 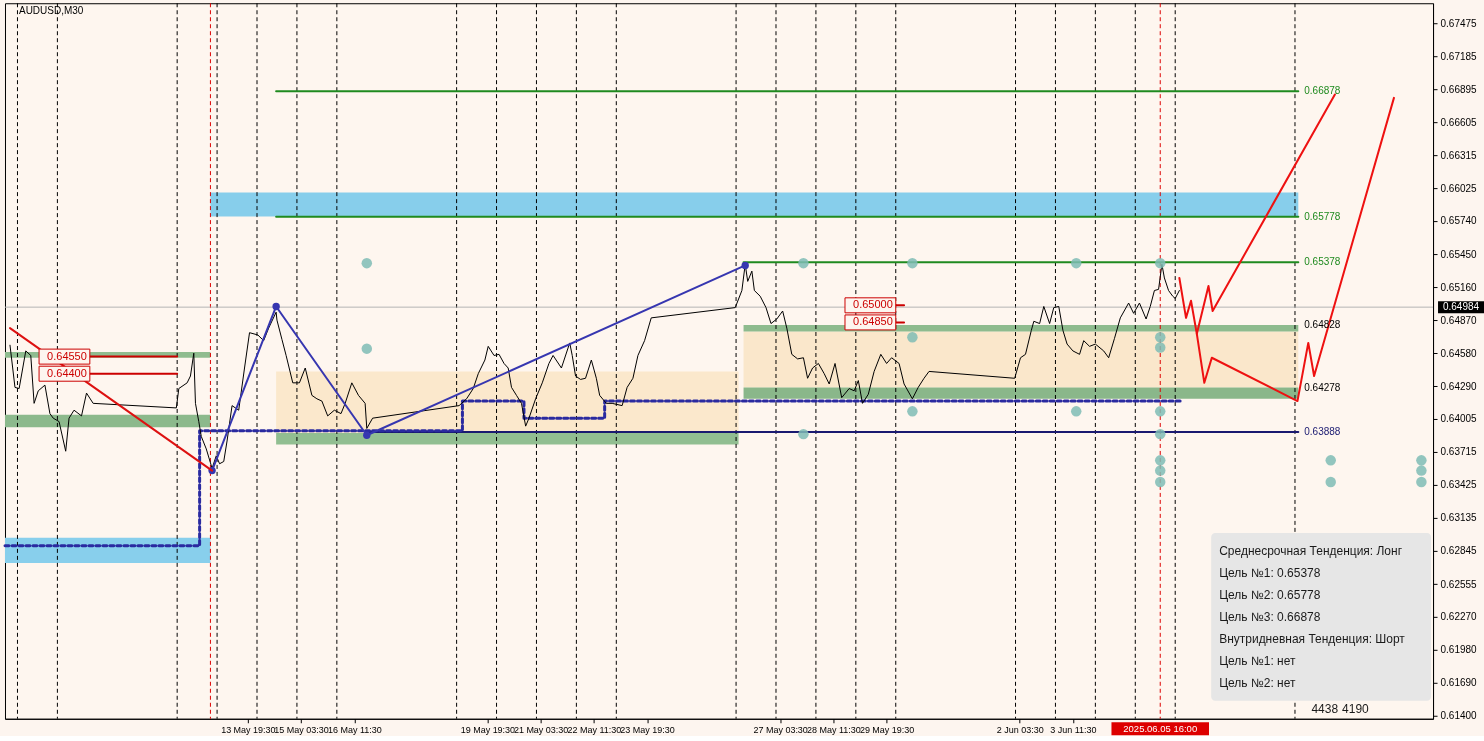 What do you see at coordinates (1356, 708) in the screenshot?
I see `annotation: 4190` at bounding box center [1356, 708].